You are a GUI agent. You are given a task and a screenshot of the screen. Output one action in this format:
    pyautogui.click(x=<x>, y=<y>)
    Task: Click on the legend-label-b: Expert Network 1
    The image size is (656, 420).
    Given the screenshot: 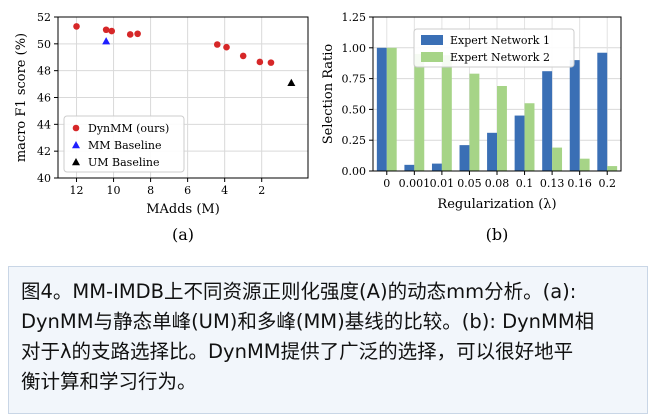 What is the action you would take?
    pyautogui.click(x=500, y=40)
    